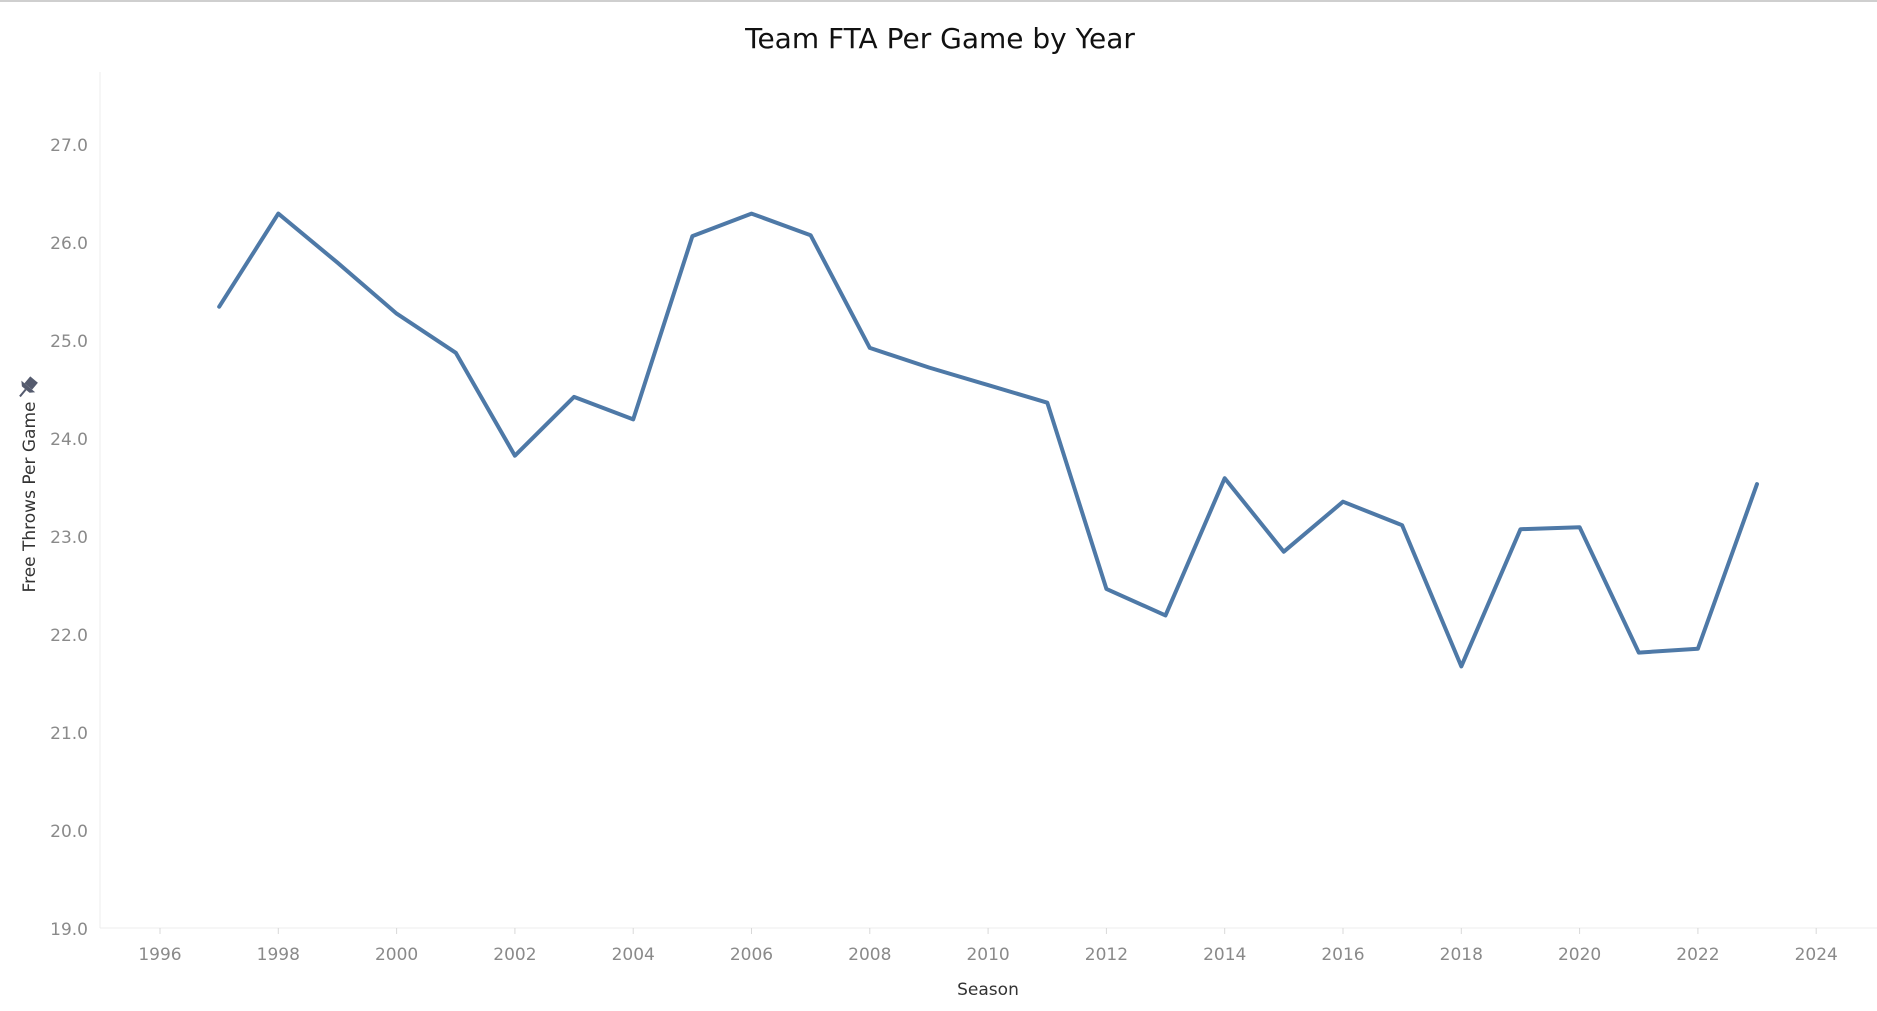  Describe the element at coordinates (1461, 955) in the screenshot. I see `x-tick-label: 2018` at that location.